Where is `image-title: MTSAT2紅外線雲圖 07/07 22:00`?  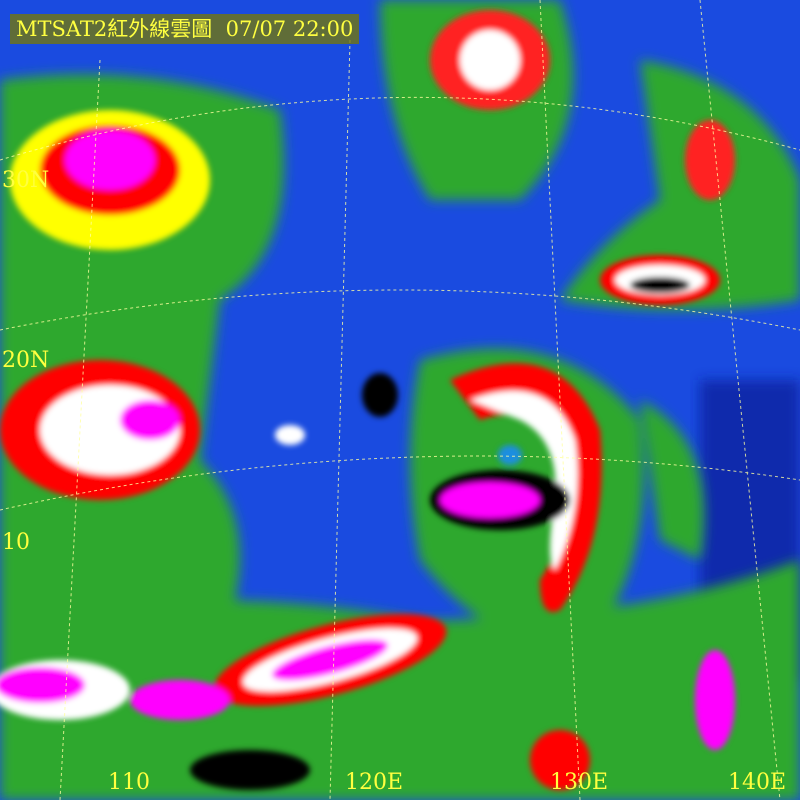
image-title: MTSAT2紅外線雲圖 07/07 22:00 is located at coordinates (185, 29).